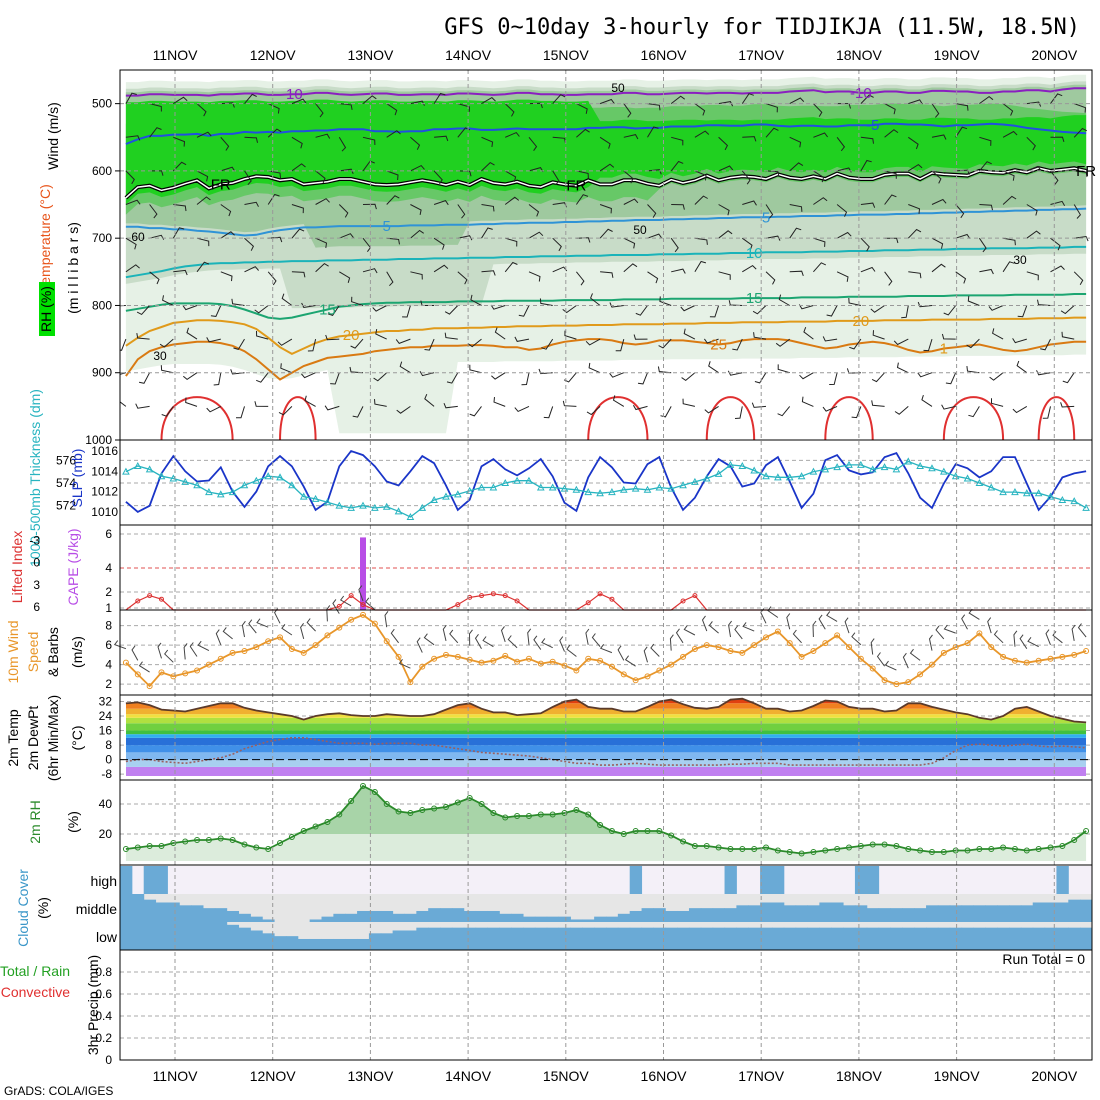 The width and height of the screenshot is (1100, 1100). I want to click on date-label-bottom: 19NOV, so click(957, 1076).